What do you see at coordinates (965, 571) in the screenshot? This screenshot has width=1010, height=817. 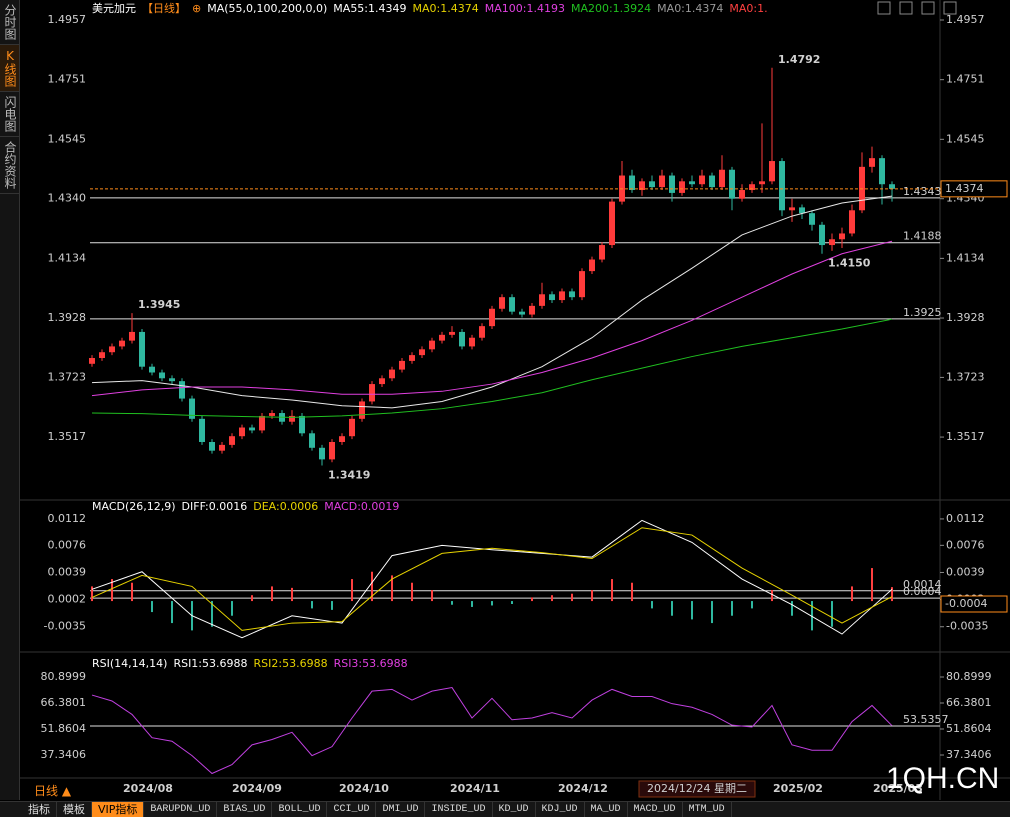 I see `y-tick-label: 0.0039` at bounding box center [965, 571].